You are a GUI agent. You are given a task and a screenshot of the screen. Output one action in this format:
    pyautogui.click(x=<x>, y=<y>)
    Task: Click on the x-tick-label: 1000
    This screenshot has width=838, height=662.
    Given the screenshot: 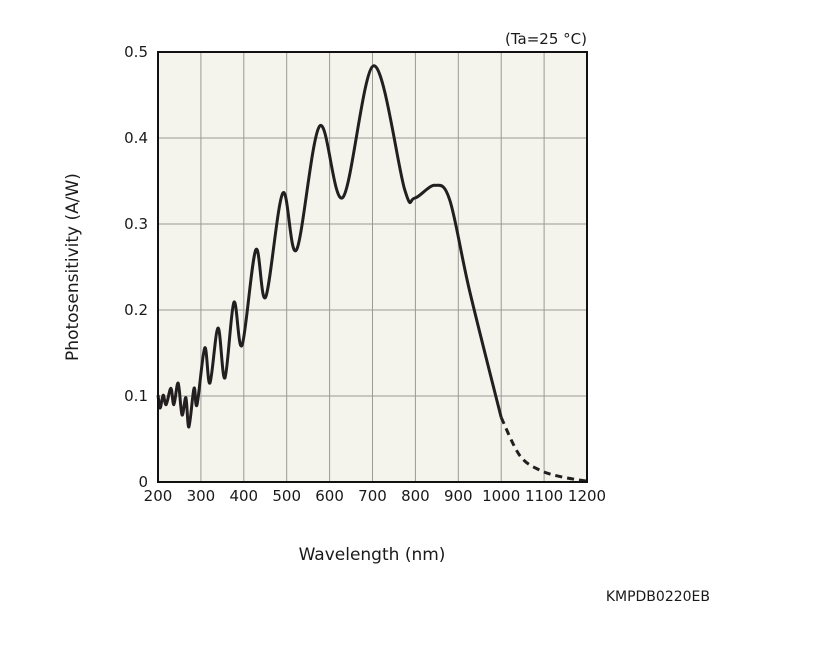 What is the action you would take?
    pyautogui.click(x=501, y=496)
    